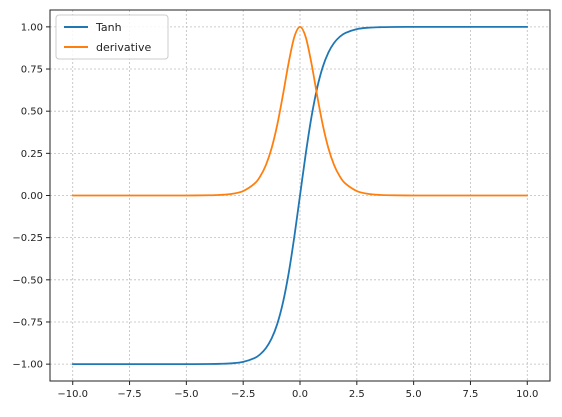 The height and width of the screenshot is (417, 562). Describe the element at coordinates (129, 394) in the screenshot. I see `x-tick-label: −7.5` at that location.